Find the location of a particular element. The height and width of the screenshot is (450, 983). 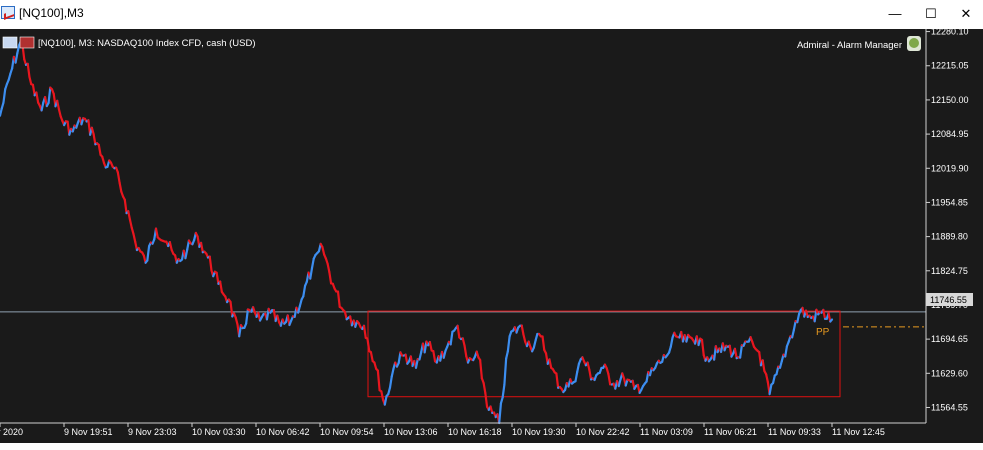

alarm-manager-icon is located at coordinates (914, 43).